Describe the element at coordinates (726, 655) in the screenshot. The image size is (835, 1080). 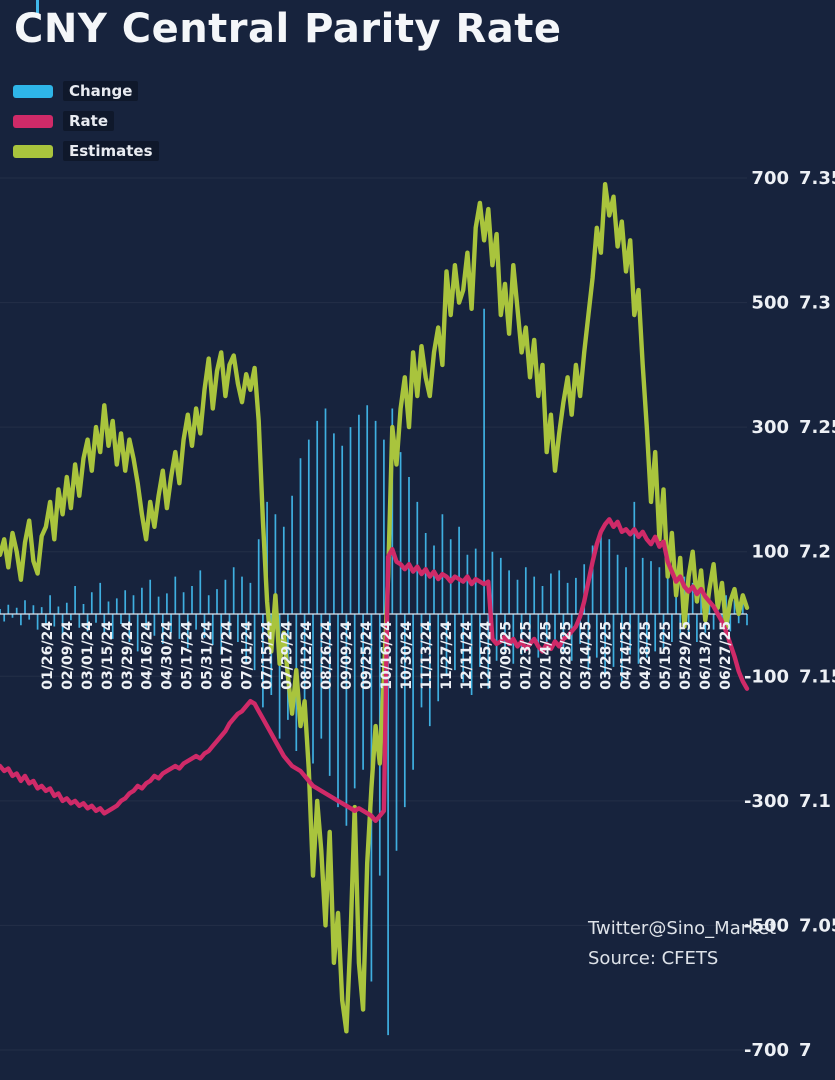
I see `x-axis-tick: 06/27/25` at that location.